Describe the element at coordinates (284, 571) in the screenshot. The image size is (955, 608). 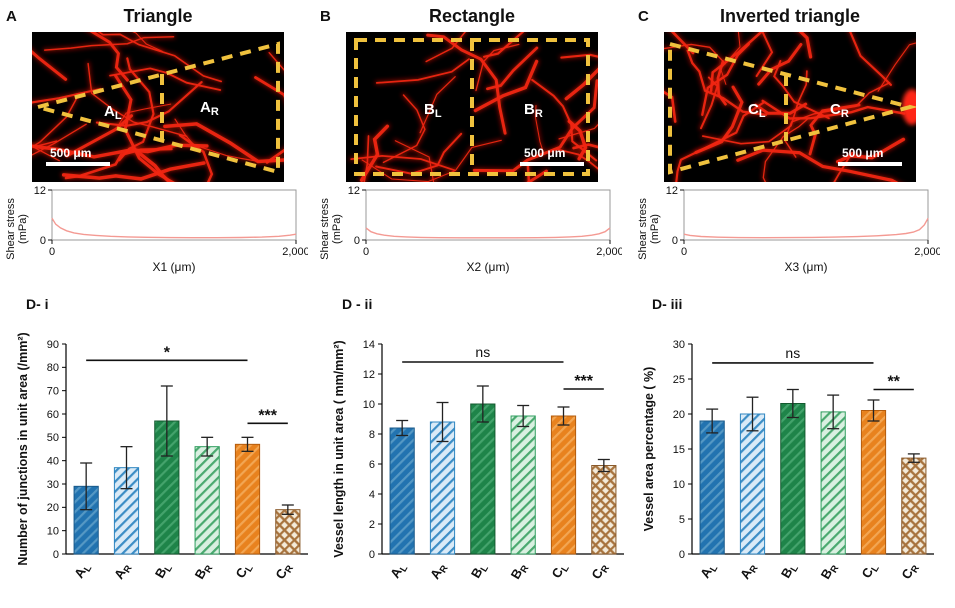
I see `svg-text: CR` at that location.